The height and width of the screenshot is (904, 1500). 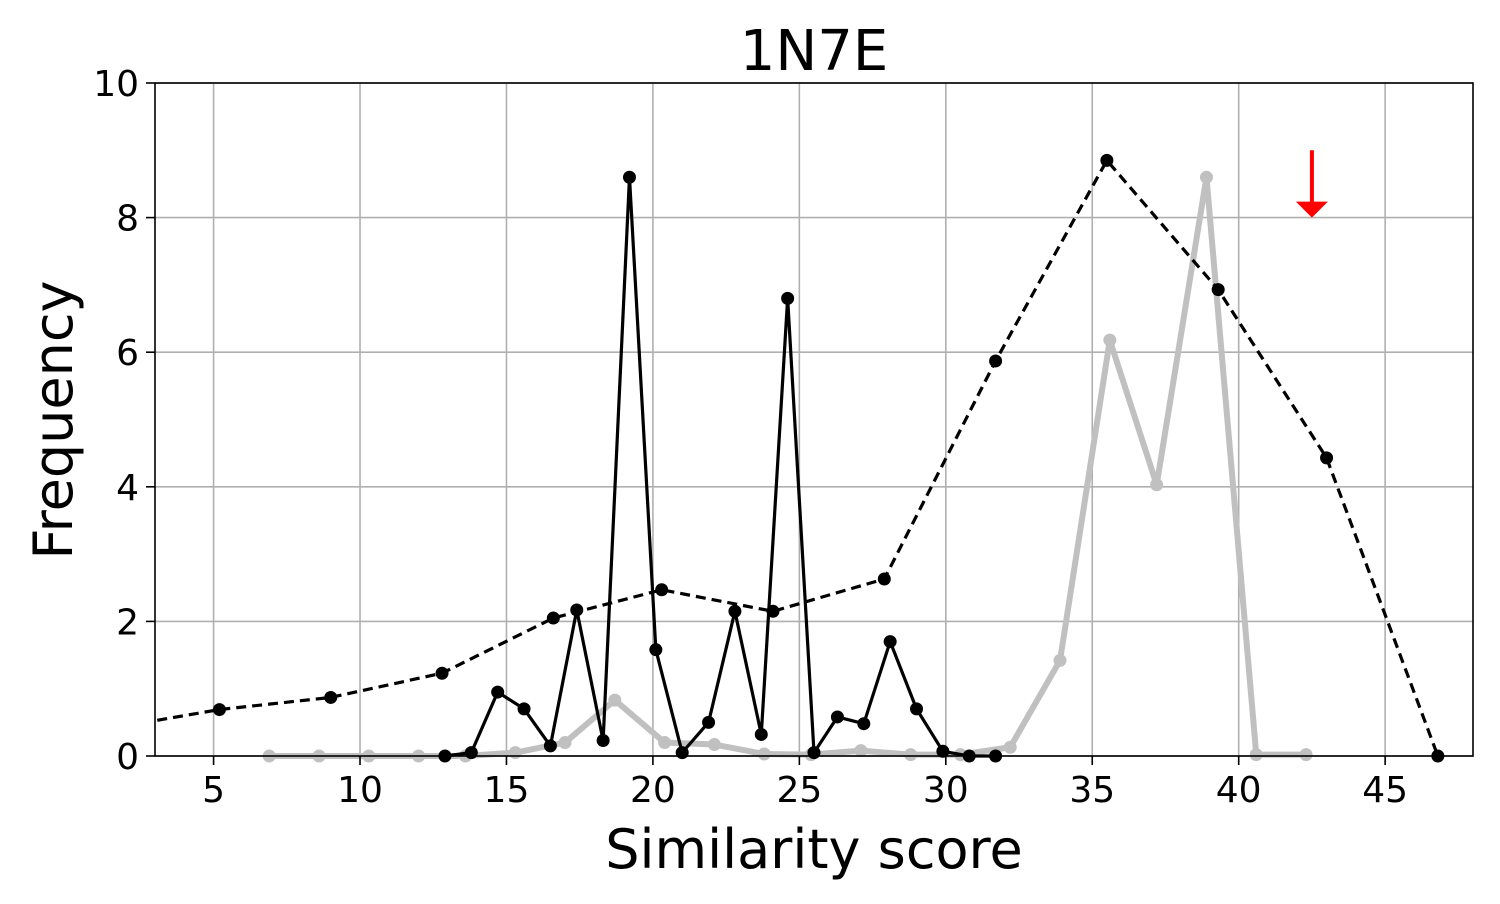 I want to click on annotation-layer, so click(x=1311, y=184).